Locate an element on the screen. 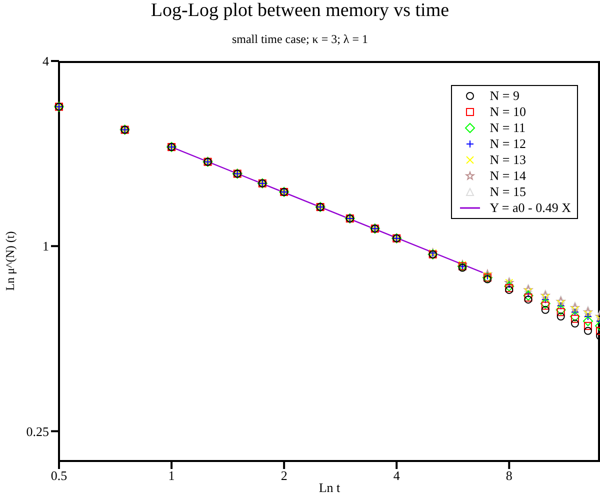 This screenshot has height=498, width=600. x-tick-label: 2 is located at coordinates (284, 476).